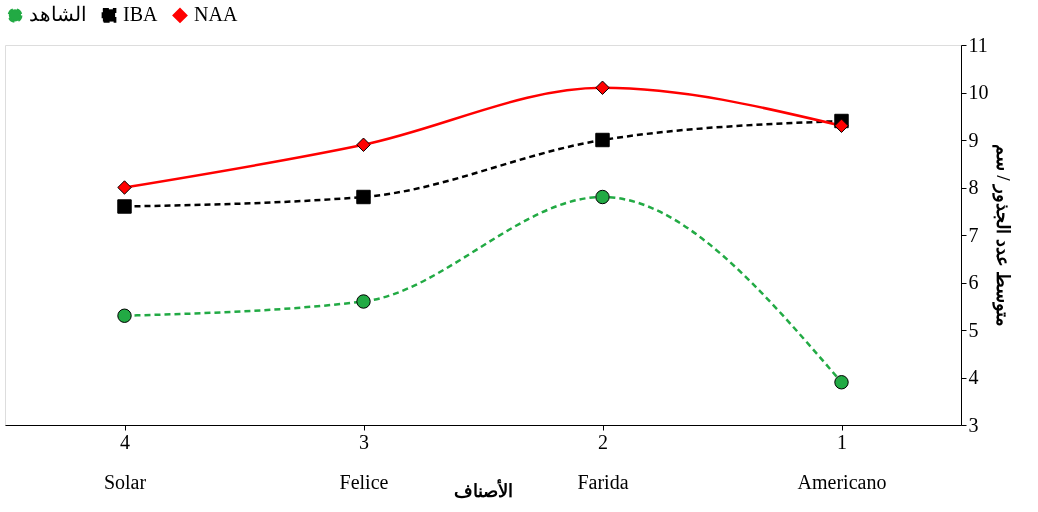 The height and width of the screenshot is (512, 1038). I want to click on y-tick-label: 11, so click(978, 44).